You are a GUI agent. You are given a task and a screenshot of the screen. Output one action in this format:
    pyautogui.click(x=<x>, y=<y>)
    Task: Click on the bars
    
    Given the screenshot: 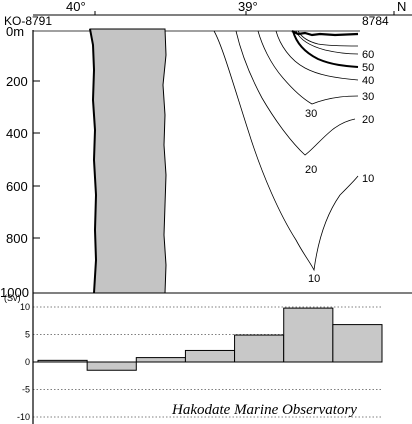 What is the action you would take?
    pyautogui.click(x=210, y=339)
    